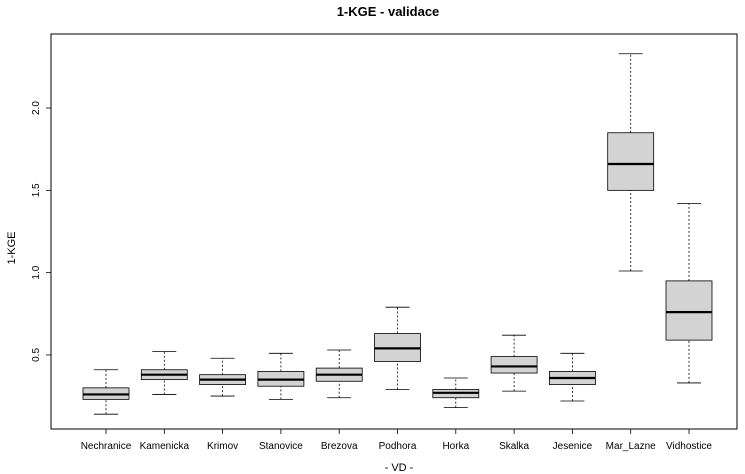 This screenshot has height=474, width=745. Describe the element at coordinates (398, 446) in the screenshot. I see `x-tick-label: Podhora` at that location.